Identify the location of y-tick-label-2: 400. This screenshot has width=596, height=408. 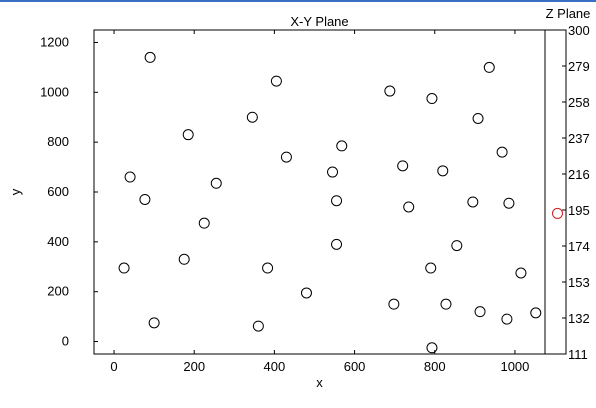
(58, 241).